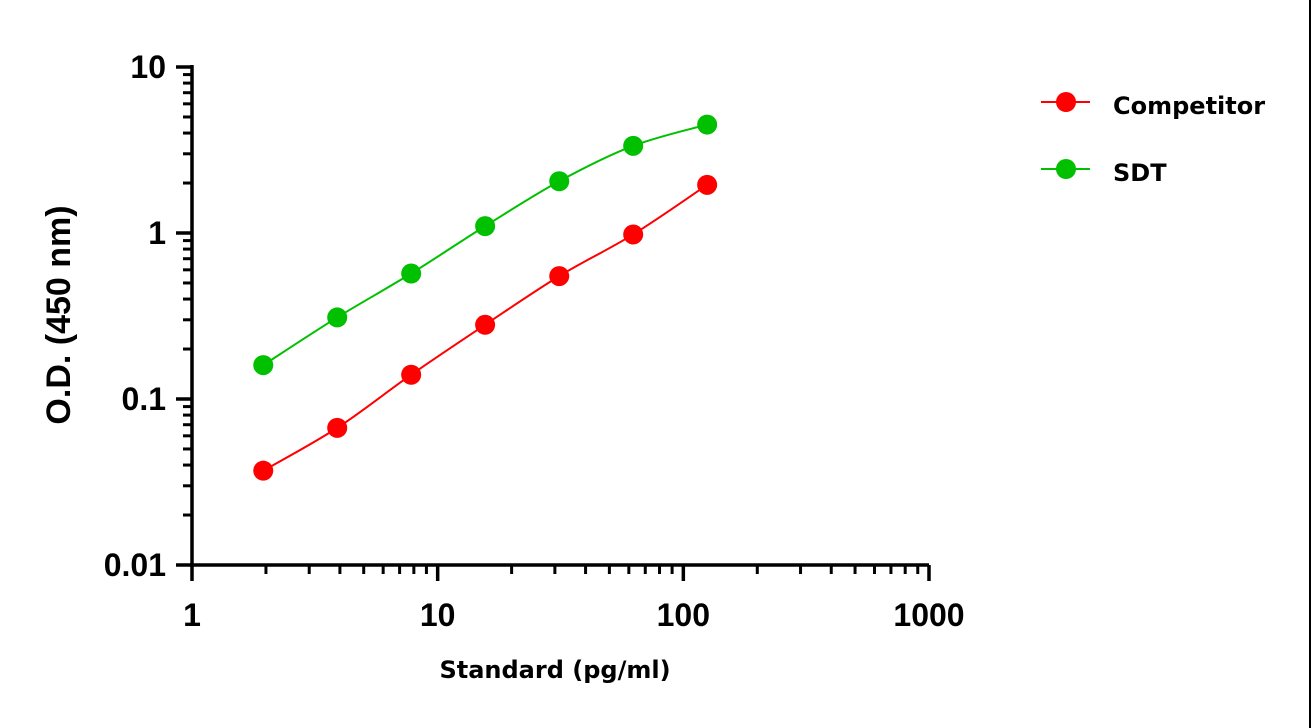 This screenshot has width=1311, height=728. Describe the element at coordinates (59, 314) in the screenshot. I see `y-axis-title: O.D. (450 nm)` at that location.